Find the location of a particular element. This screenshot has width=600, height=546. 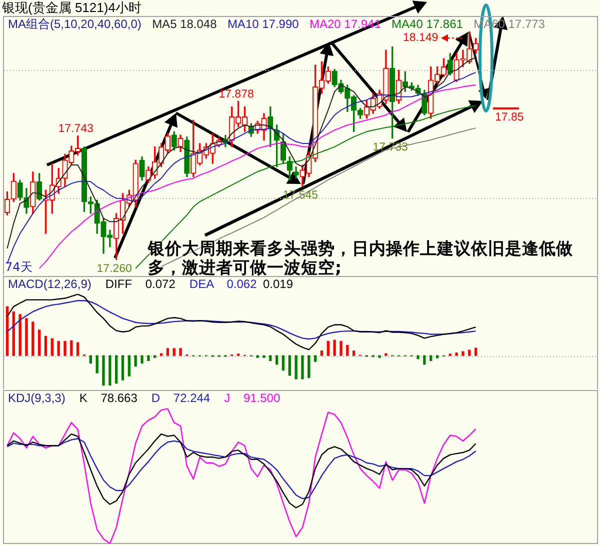

series-label: DIFF 0.072 is located at coordinates (140, 284).